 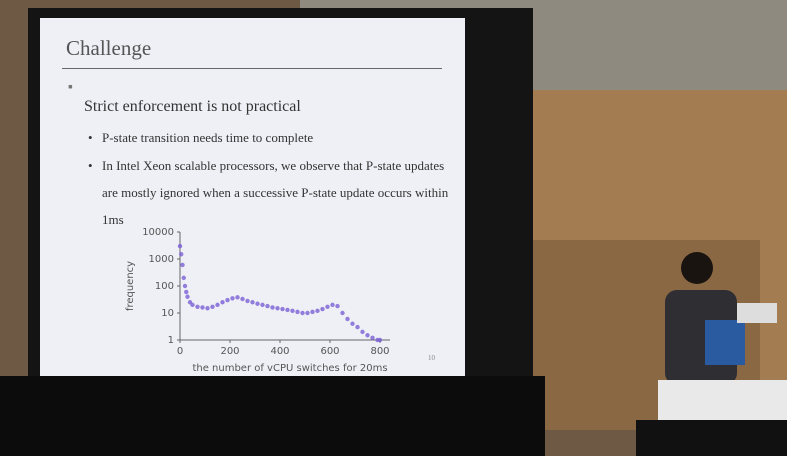 What do you see at coordinates (757, 313) in the screenshot?
I see `laptop` at bounding box center [757, 313].